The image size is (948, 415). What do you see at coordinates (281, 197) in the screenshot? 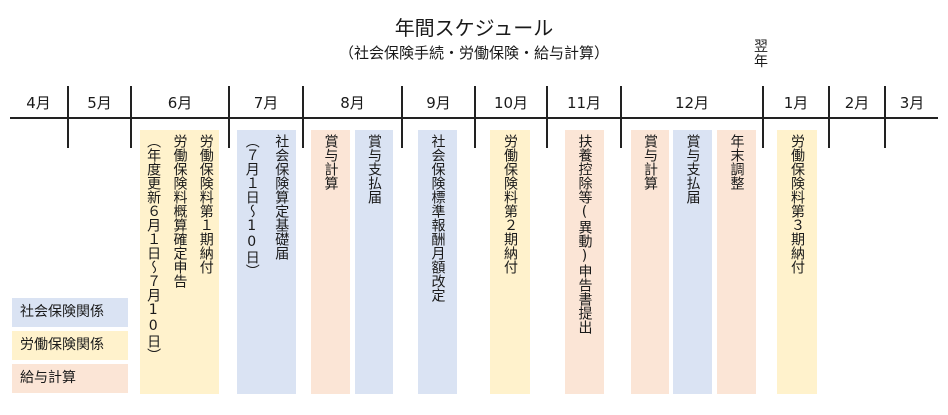
I see `event-text: 社会保険算定基礎届` at bounding box center [281, 197].